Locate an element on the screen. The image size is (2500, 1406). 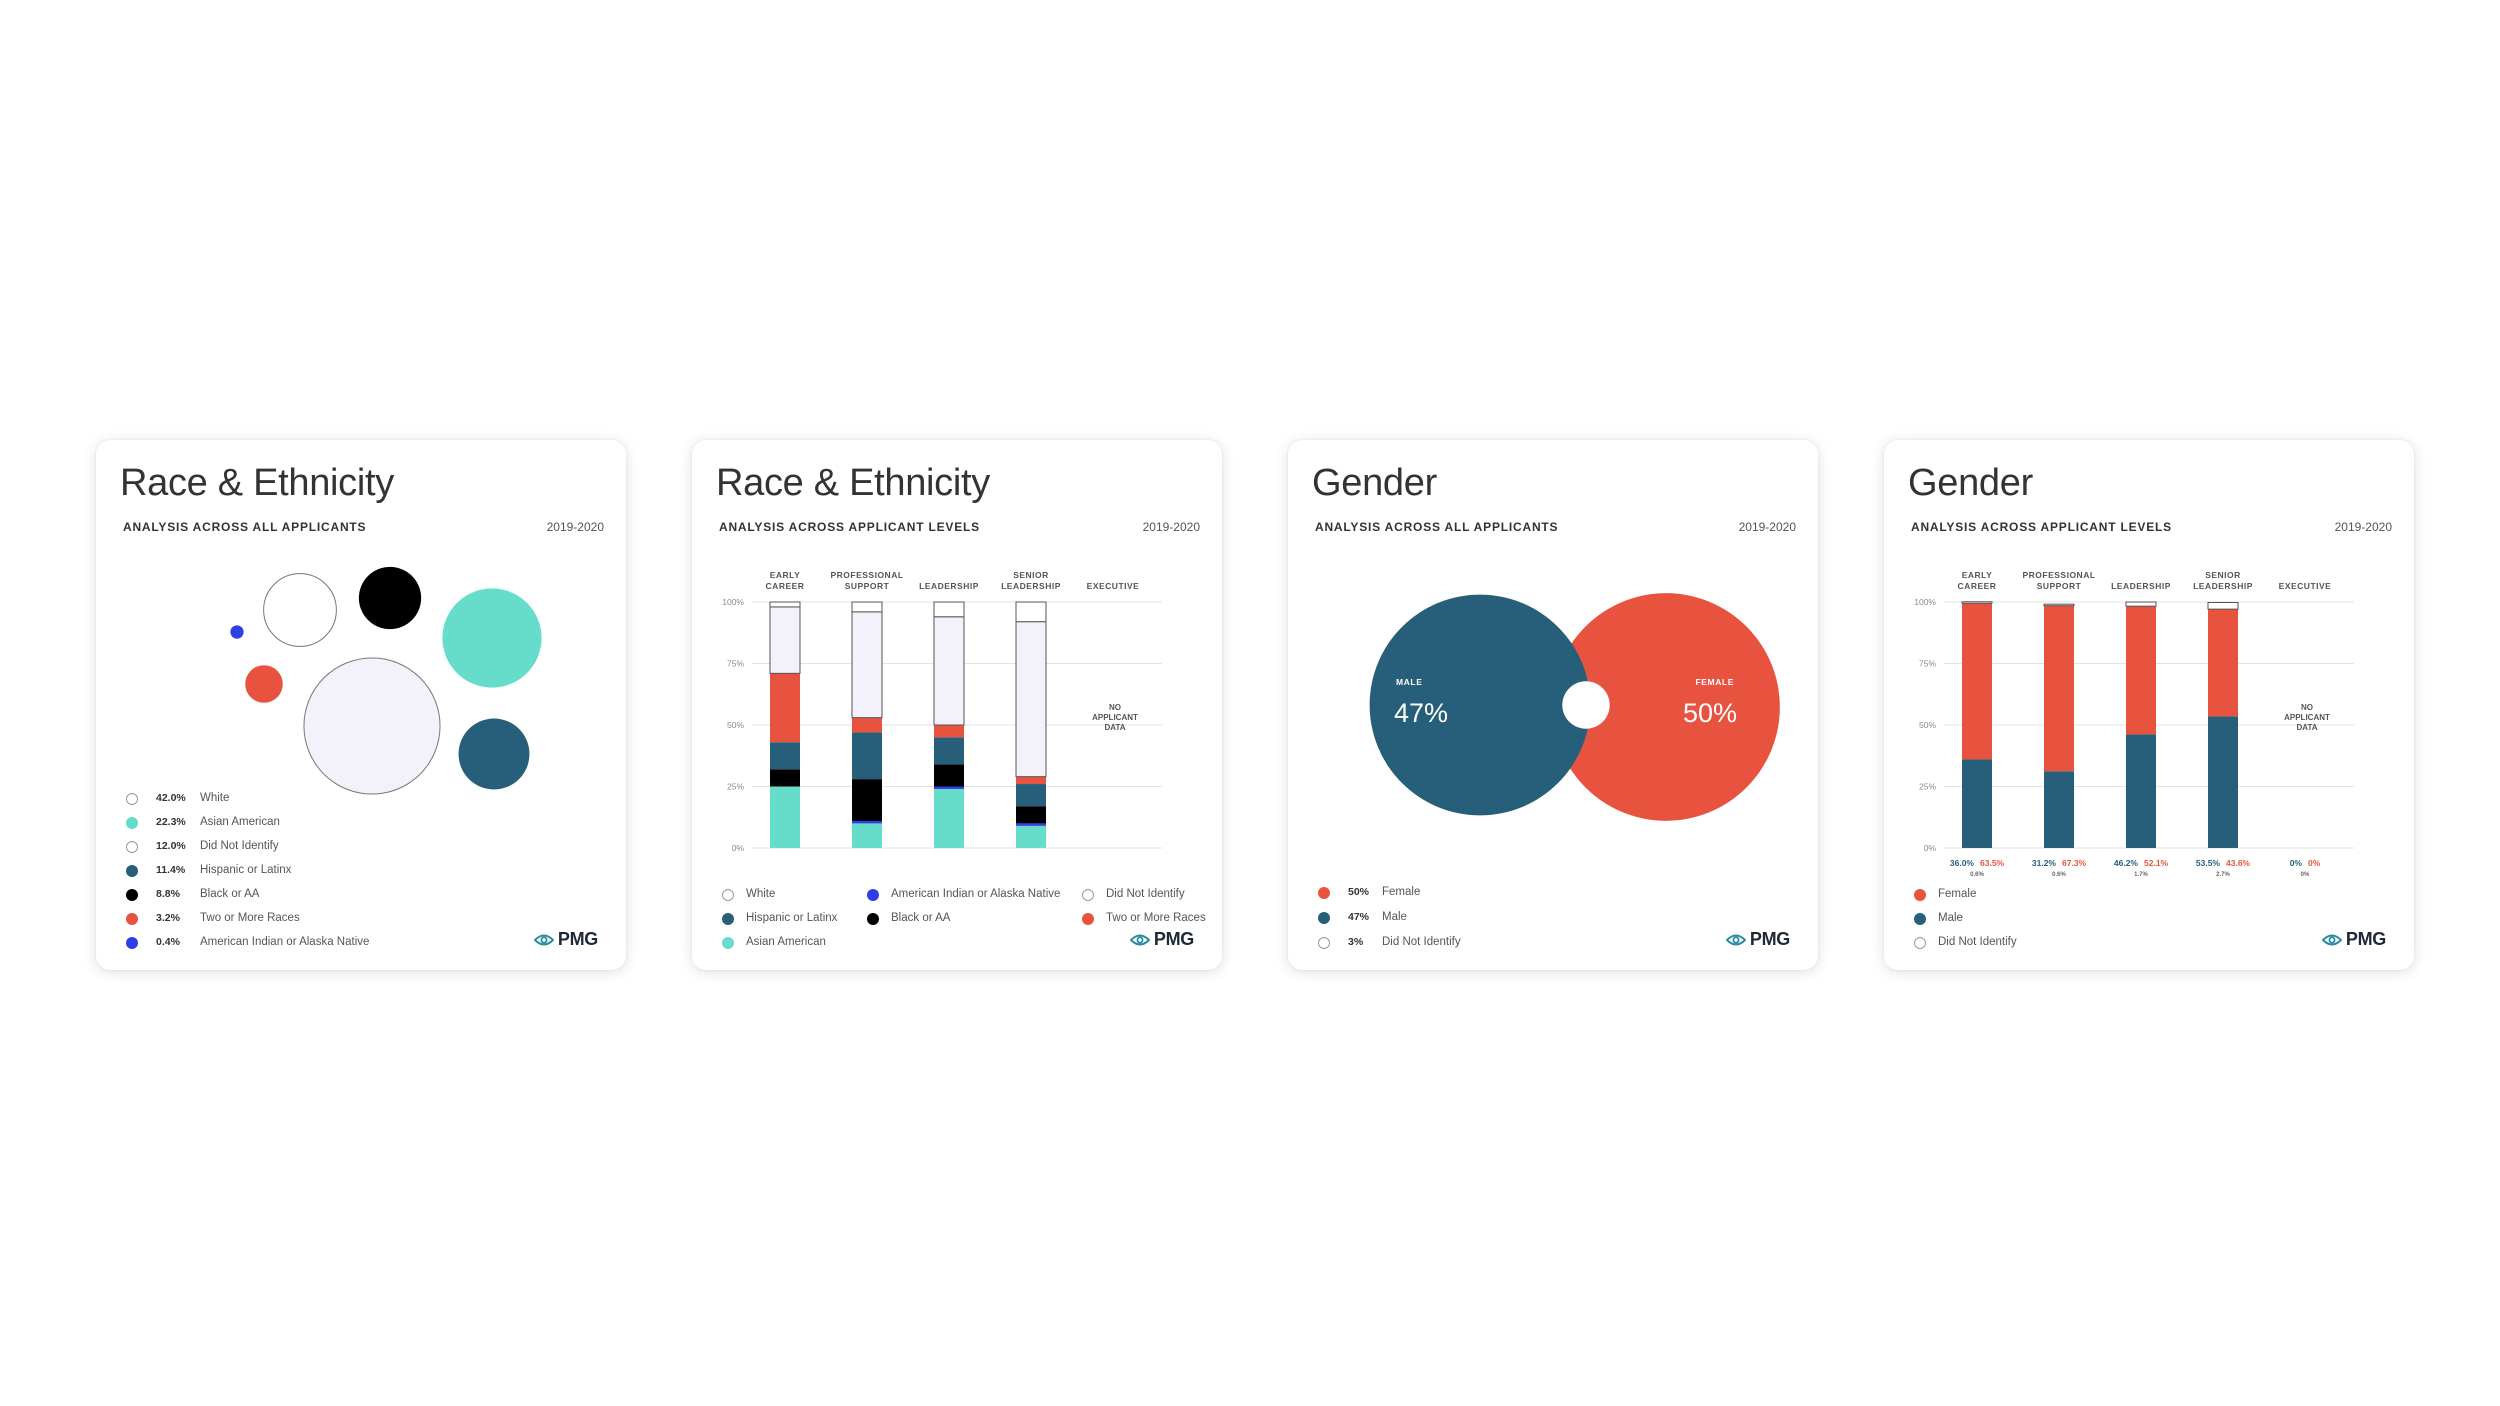
gender-venn-chart: MALE 47% FEMALE 50% is located at coordinates (1574, 707).